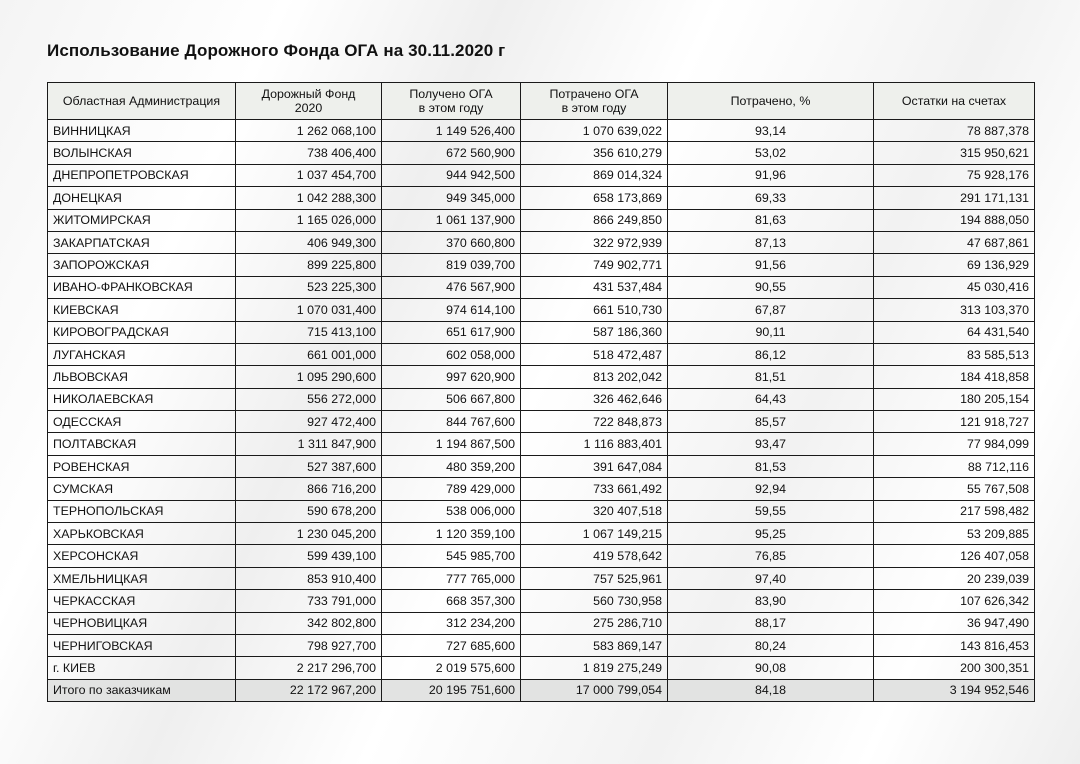  Describe the element at coordinates (451, 153) in the screenshot. I see `cell-received: 672 560,900` at that location.